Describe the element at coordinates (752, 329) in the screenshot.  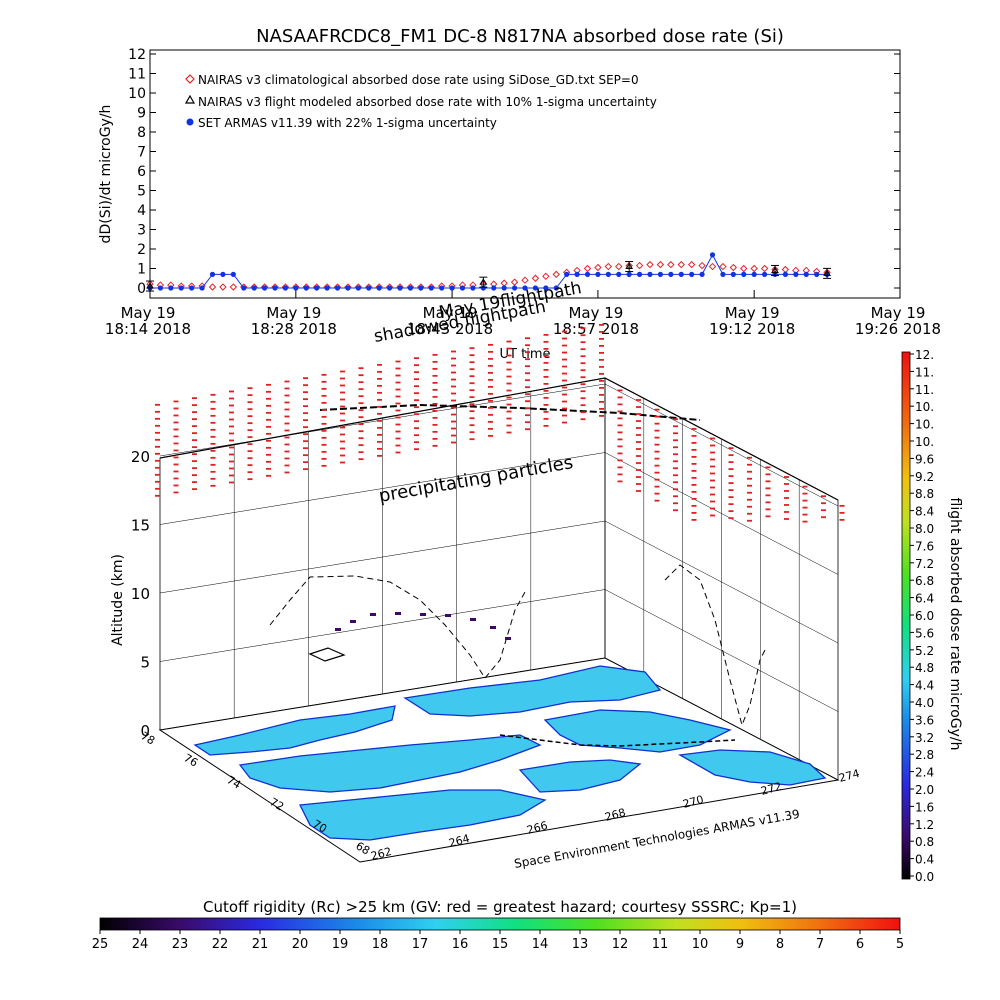
I see `x-tick-label-time: 19:12 2018` at that location.